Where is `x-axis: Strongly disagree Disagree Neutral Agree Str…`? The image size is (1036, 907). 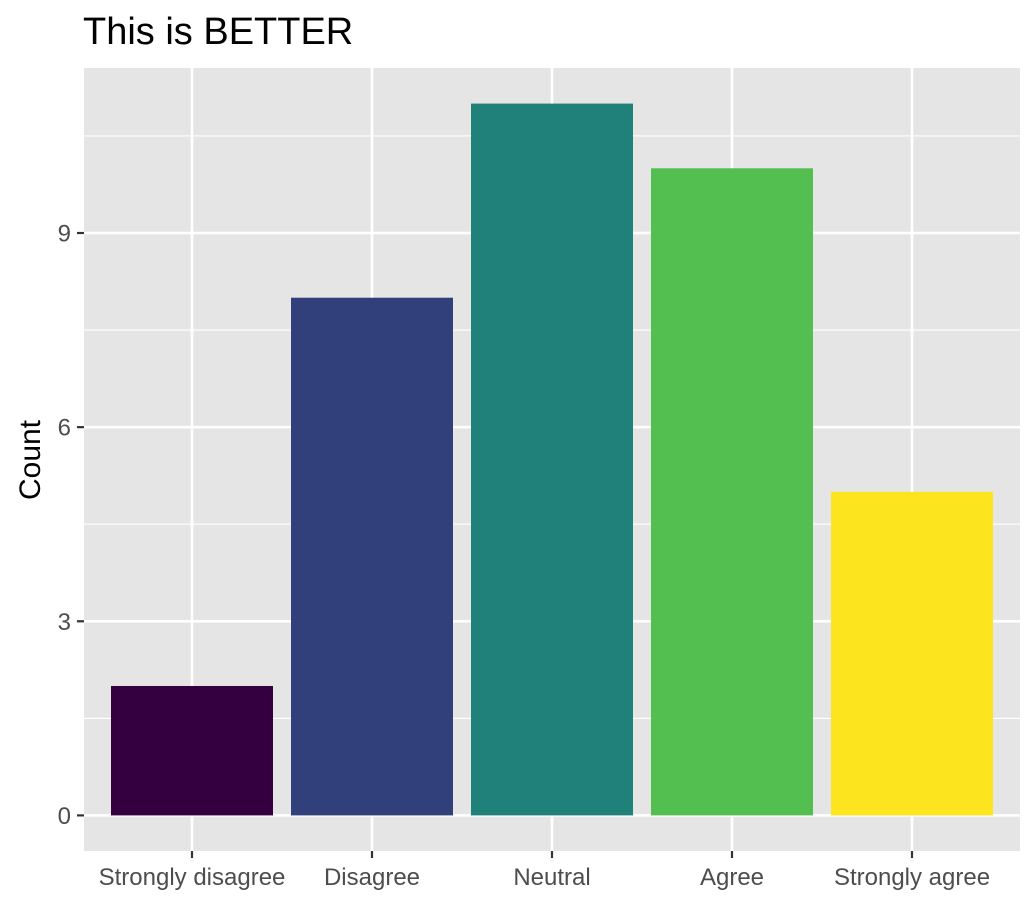
x-axis: Strongly disagree Disagree Neutral Agree Str… is located at coordinates (544, 871).